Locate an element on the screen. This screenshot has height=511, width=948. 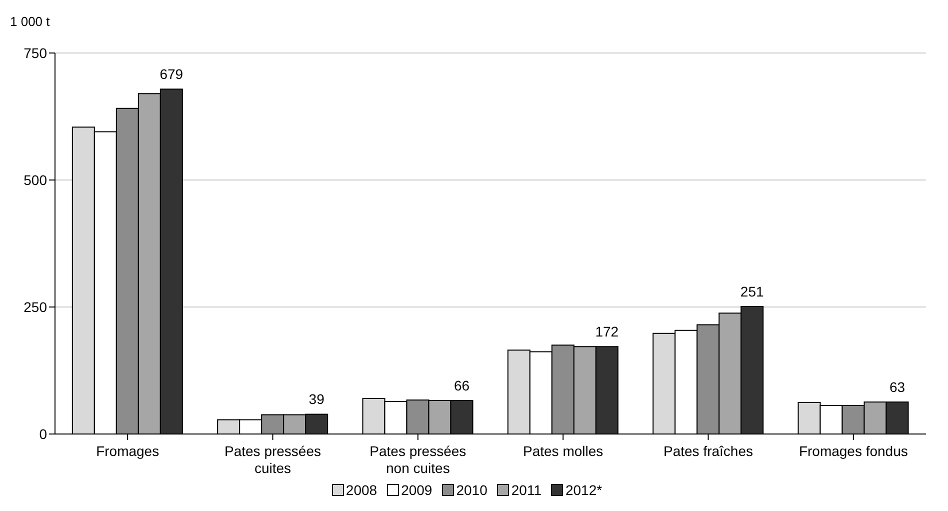
x-tick-label: Fromages fondus is located at coordinates (853, 451).